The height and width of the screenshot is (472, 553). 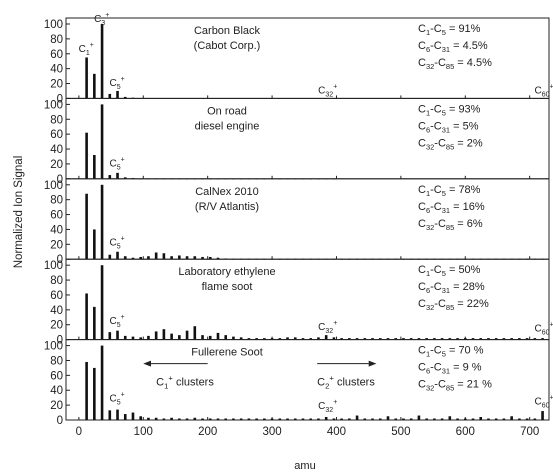 What do you see at coordinates (327, 386) in the screenshot?
I see `cluster-label-sub: 2` at bounding box center [327, 386].